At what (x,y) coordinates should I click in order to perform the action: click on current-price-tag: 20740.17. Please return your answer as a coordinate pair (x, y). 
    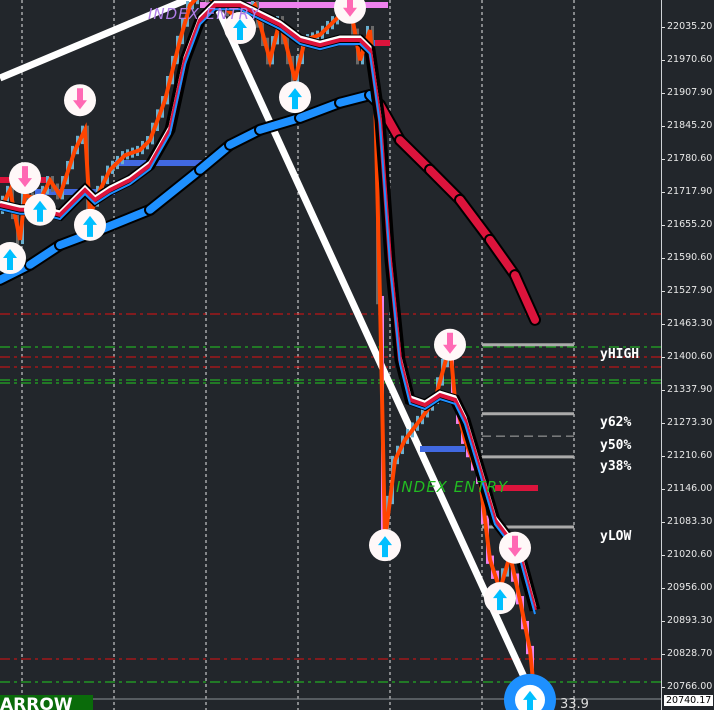
    Looking at the image, I should click on (689, 700).